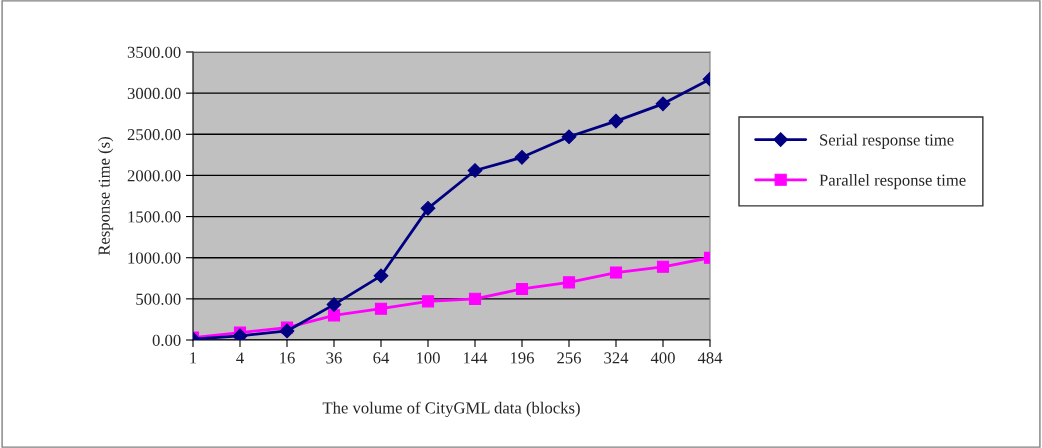  What do you see at coordinates (428, 358) in the screenshot?
I see `x-tick-label: 100` at bounding box center [428, 358].